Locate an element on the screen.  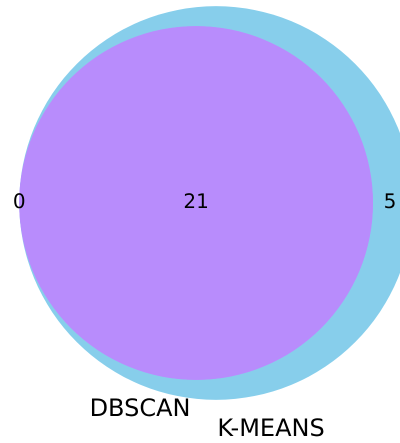
data-label: 0 is located at coordinates (19, 201).